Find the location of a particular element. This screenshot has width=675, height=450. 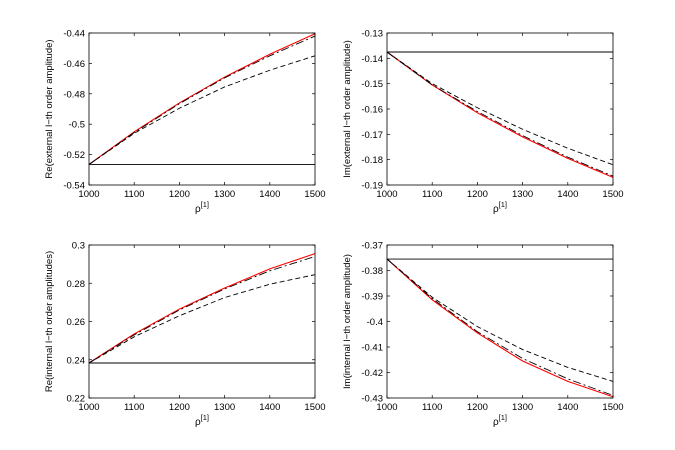

y-tick-label: 0.26 is located at coordinates (76, 322).